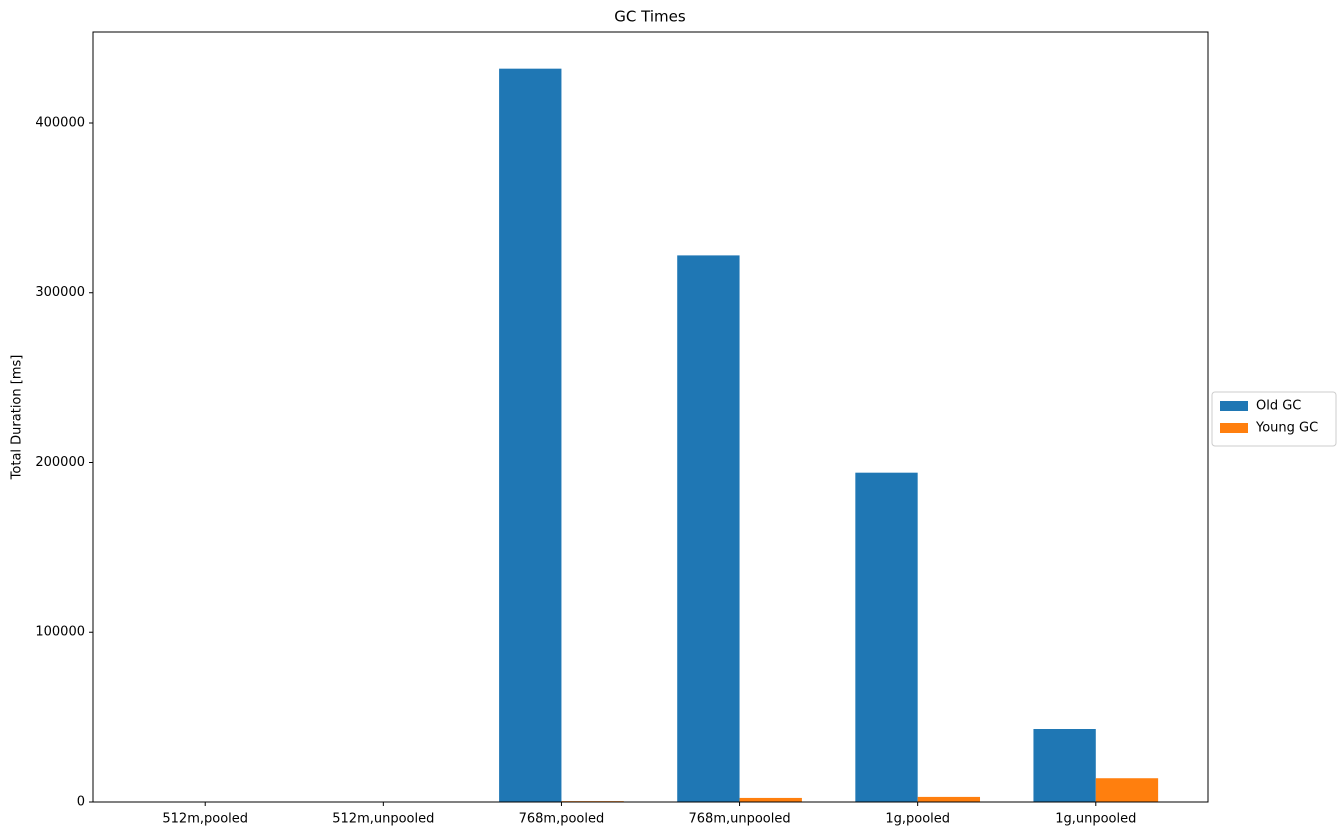 This screenshot has width=1342, height=836. I want to click on y-tick-label: 400000, so click(60, 122).